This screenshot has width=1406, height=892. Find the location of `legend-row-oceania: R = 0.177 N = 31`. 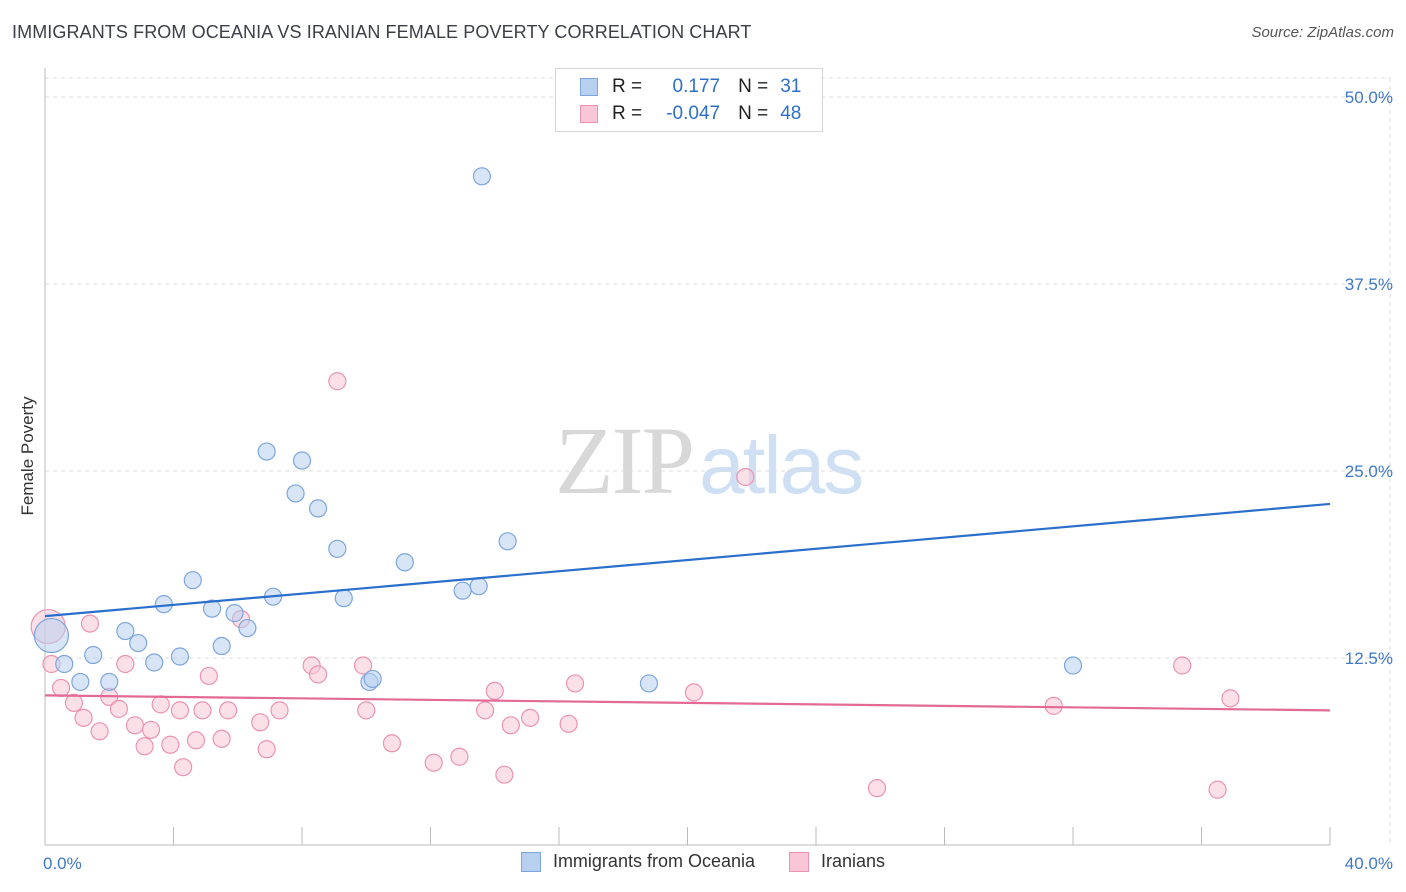

legend-row-oceania: R = 0.177 N = 31 is located at coordinates (690, 87).